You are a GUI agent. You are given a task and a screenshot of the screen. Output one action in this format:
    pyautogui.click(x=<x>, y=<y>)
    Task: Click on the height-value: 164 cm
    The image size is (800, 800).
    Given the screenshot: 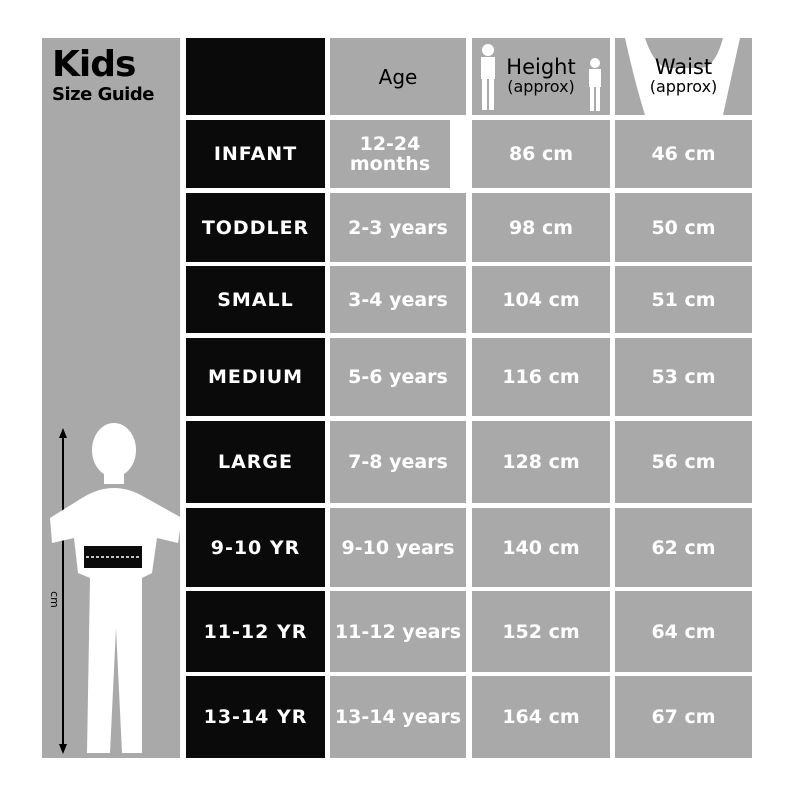 What is the action you would take?
    pyautogui.click(x=541, y=717)
    